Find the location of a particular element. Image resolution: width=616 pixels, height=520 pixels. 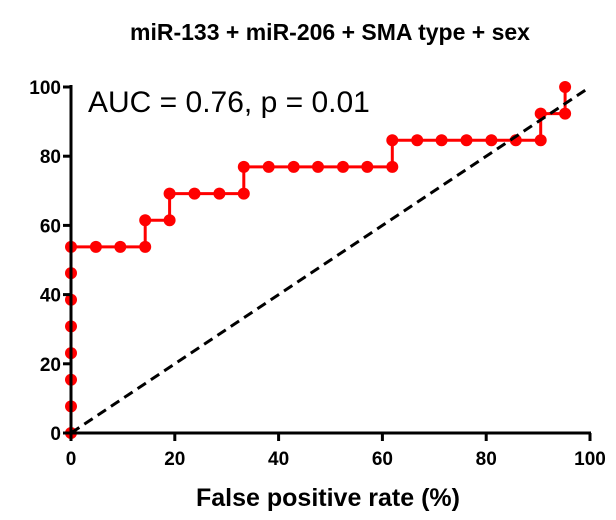

x-tick-label: 80 is located at coordinates (486, 459).